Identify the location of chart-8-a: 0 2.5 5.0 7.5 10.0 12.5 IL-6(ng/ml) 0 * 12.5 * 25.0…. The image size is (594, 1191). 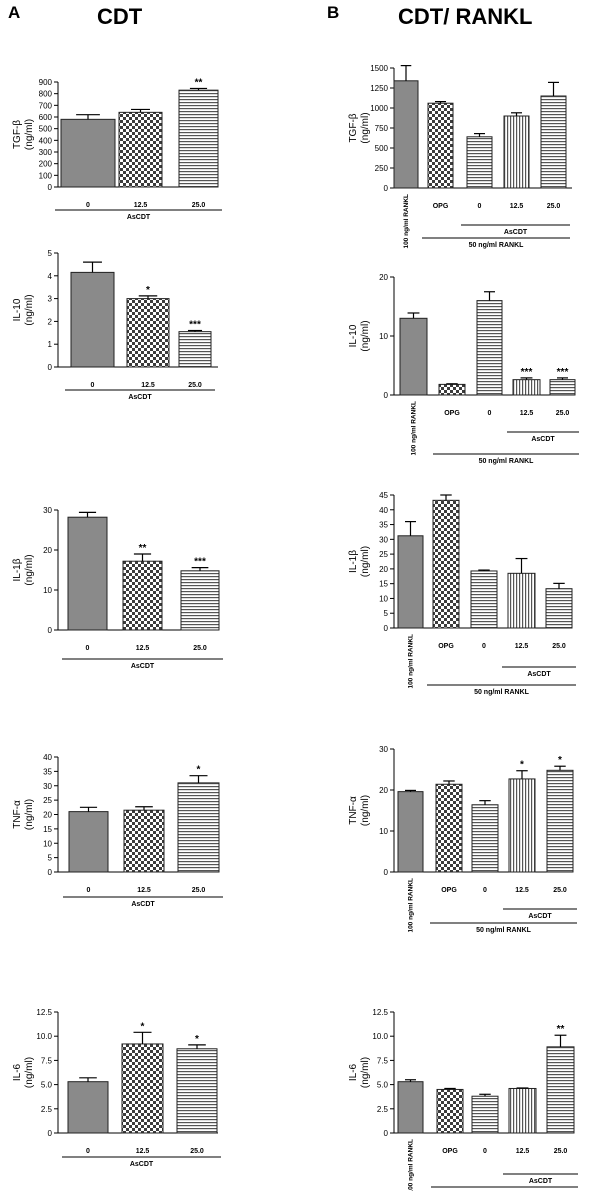
(116, 1088).